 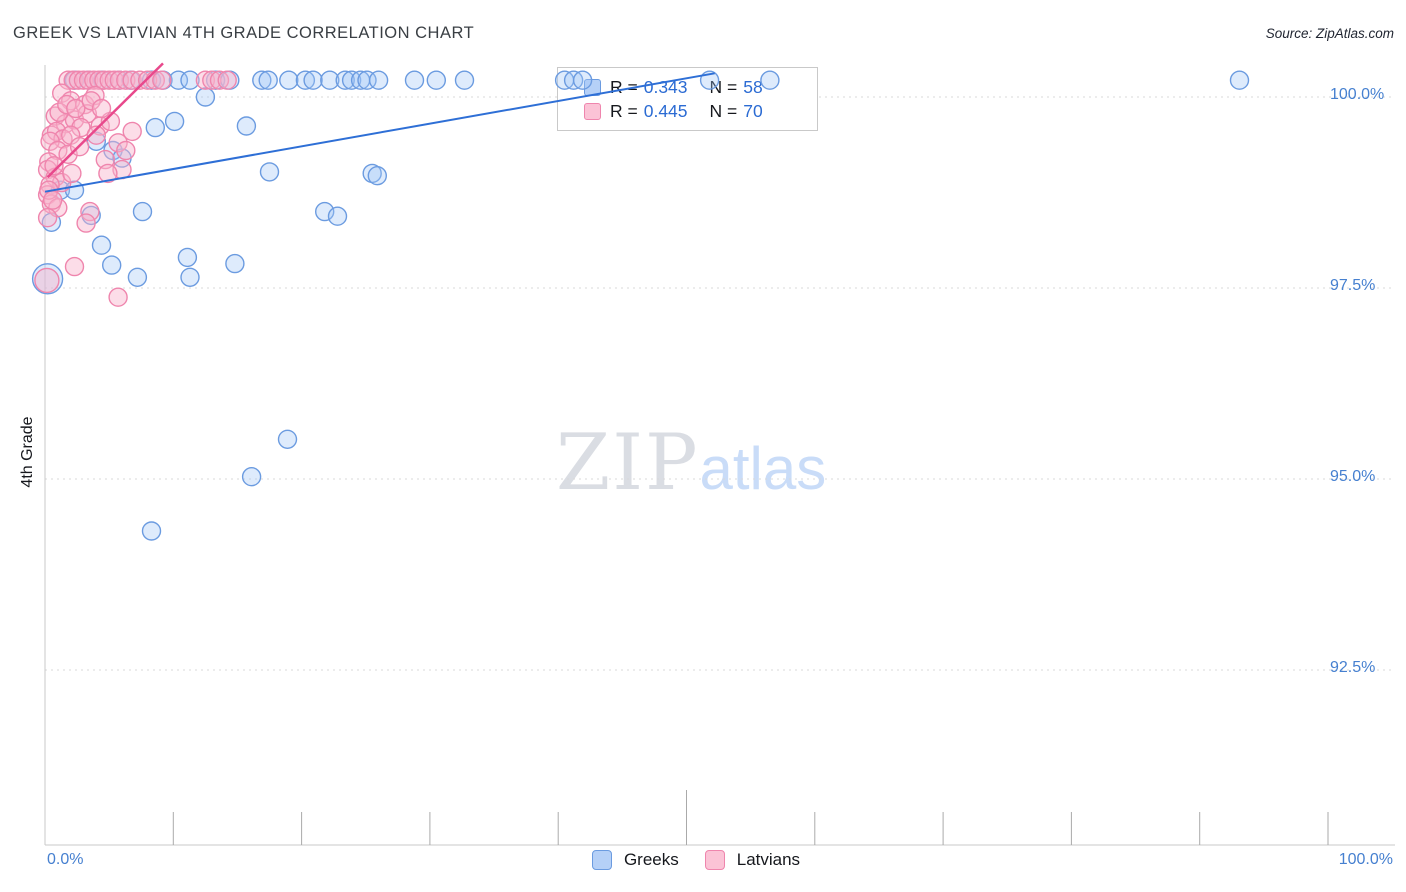 I want to click on latvians-n-label: N =, so click(x=723, y=110).